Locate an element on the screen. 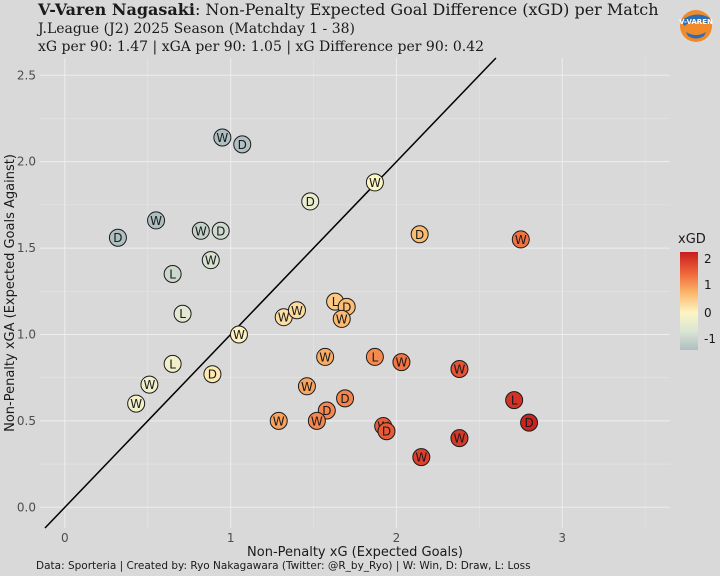 The width and height of the screenshot is (720, 576). legend-label-0: 0 is located at coordinates (708, 313).